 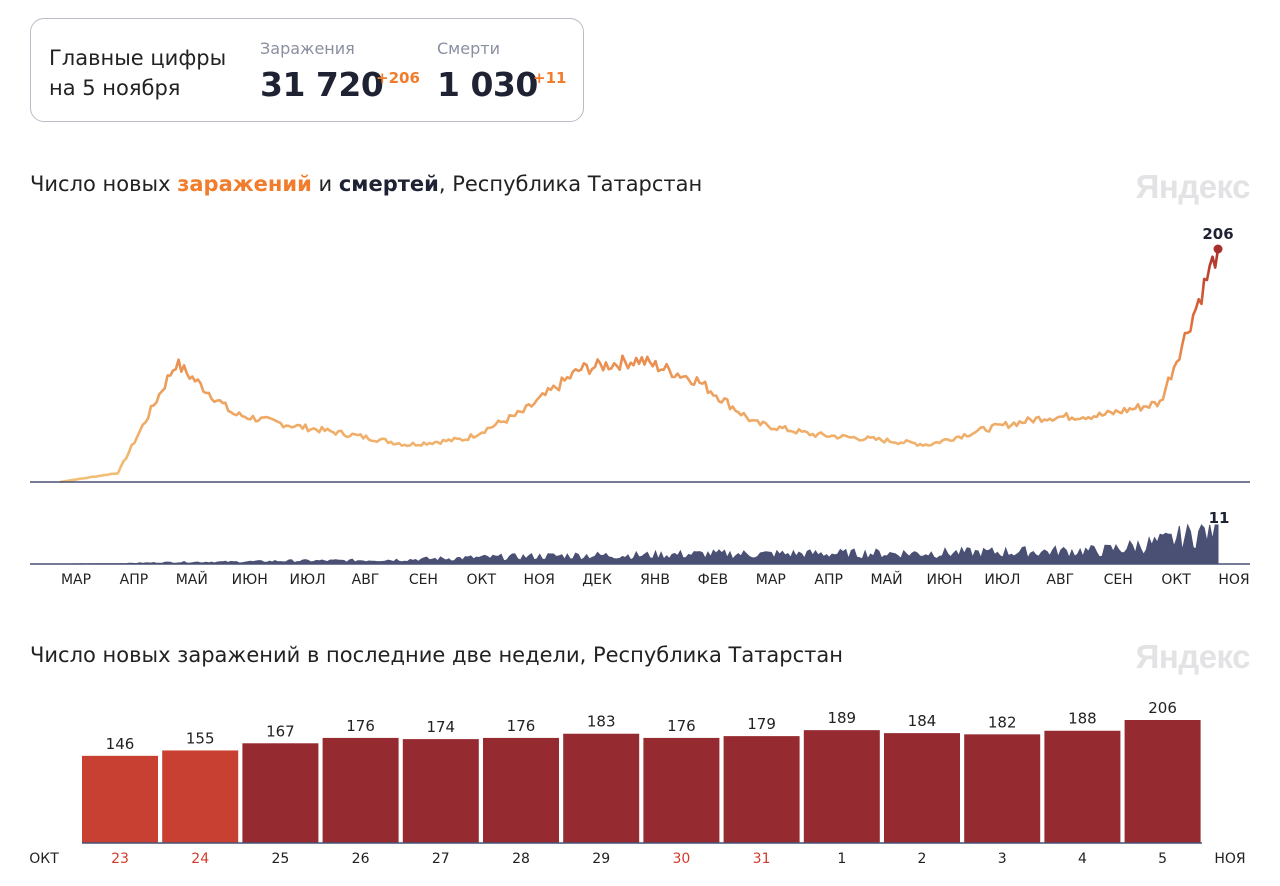 What do you see at coordinates (550, 78) in the screenshot?
I see `deaths-delta: +11` at bounding box center [550, 78].